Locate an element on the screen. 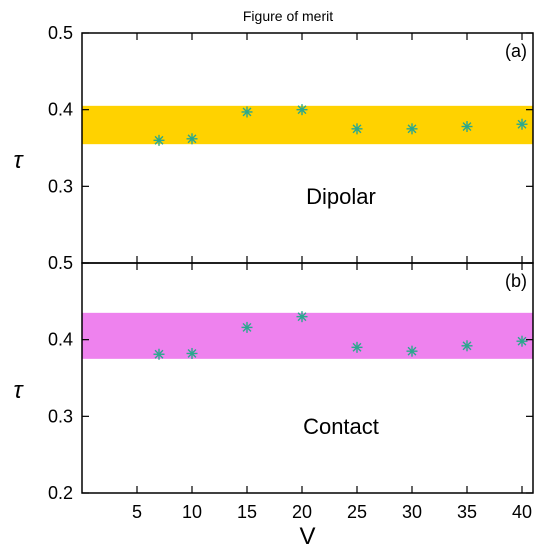 This screenshot has width=543, height=550. x-tick-label: 20 is located at coordinates (302, 512).